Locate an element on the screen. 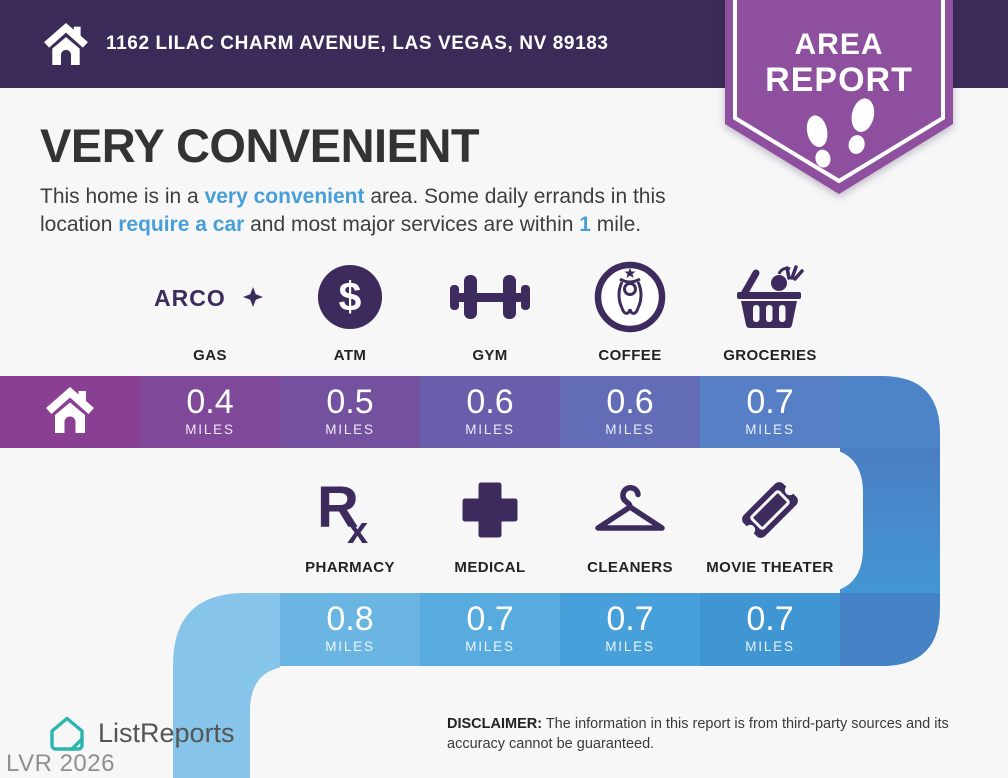 This screenshot has height=778, width=1008. distance-cell-gym: 0.6 MILES is located at coordinates (490, 410).